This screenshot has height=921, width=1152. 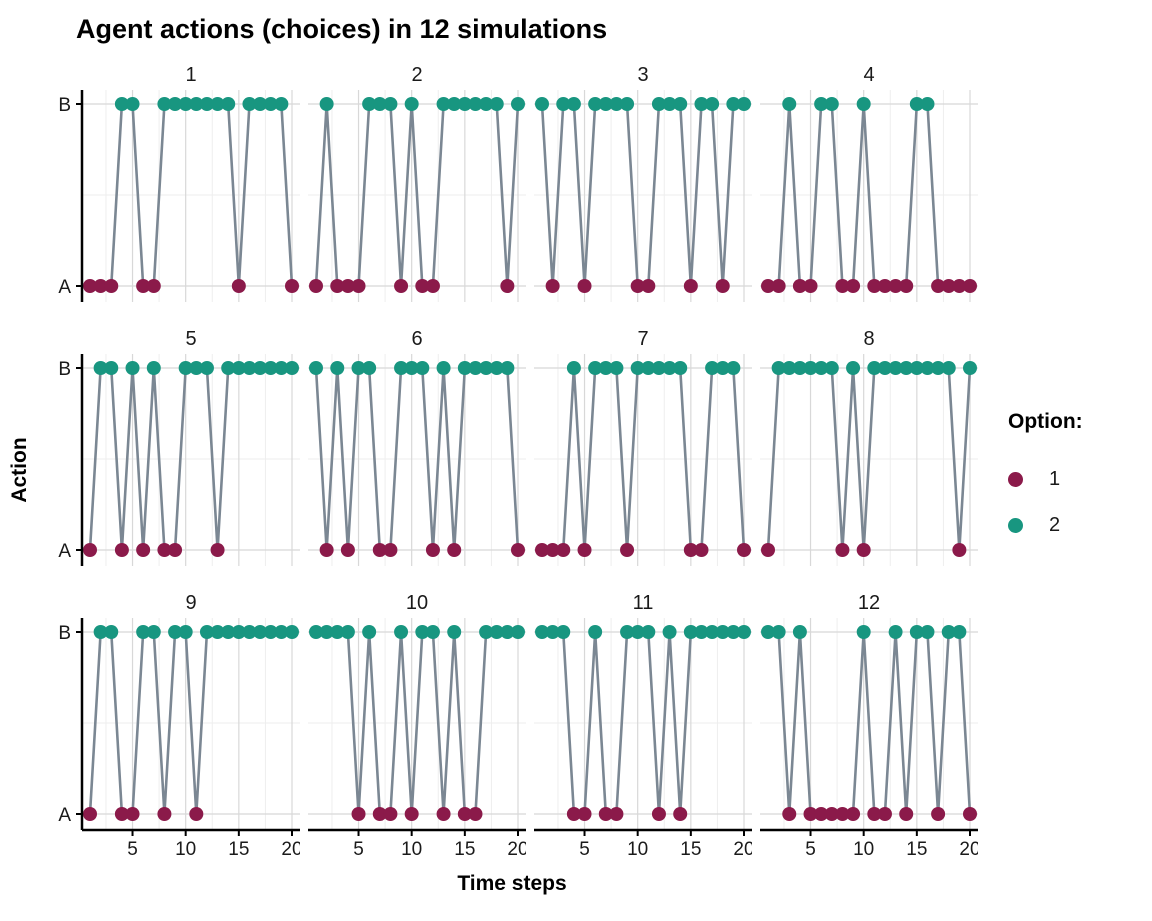 What do you see at coordinates (916, 849) in the screenshot?
I see `x-tick-label: 15` at bounding box center [916, 849].